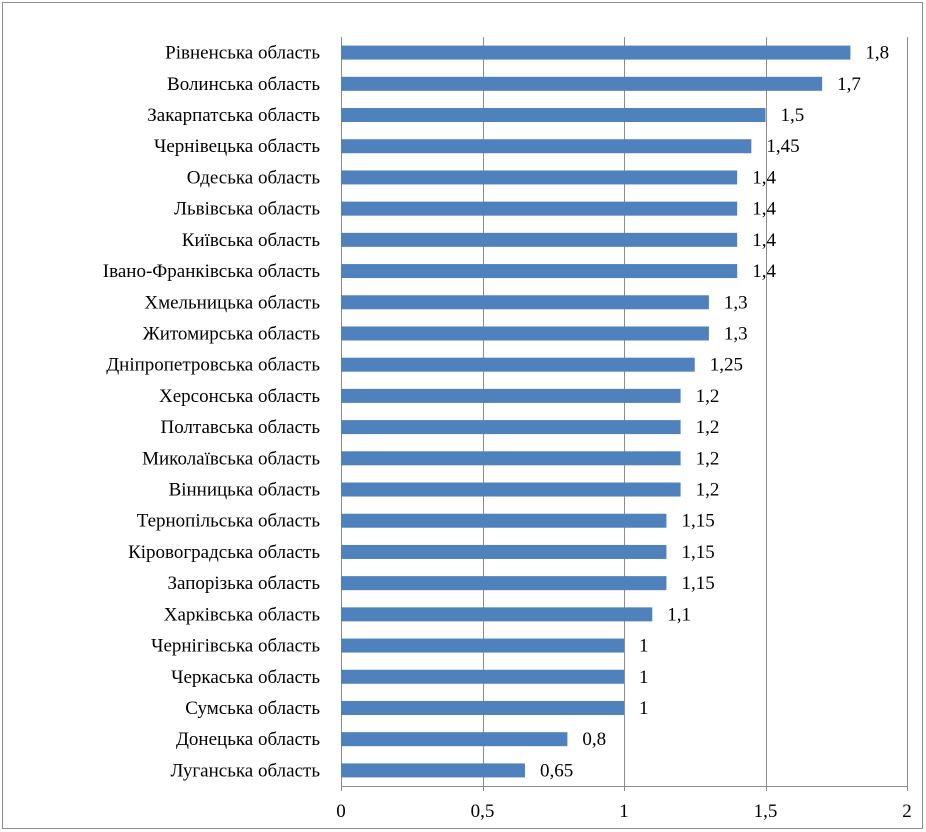  Describe the element at coordinates (237, 146) in the screenshot. I see `category-label-3: Чернівецька область` at that location.